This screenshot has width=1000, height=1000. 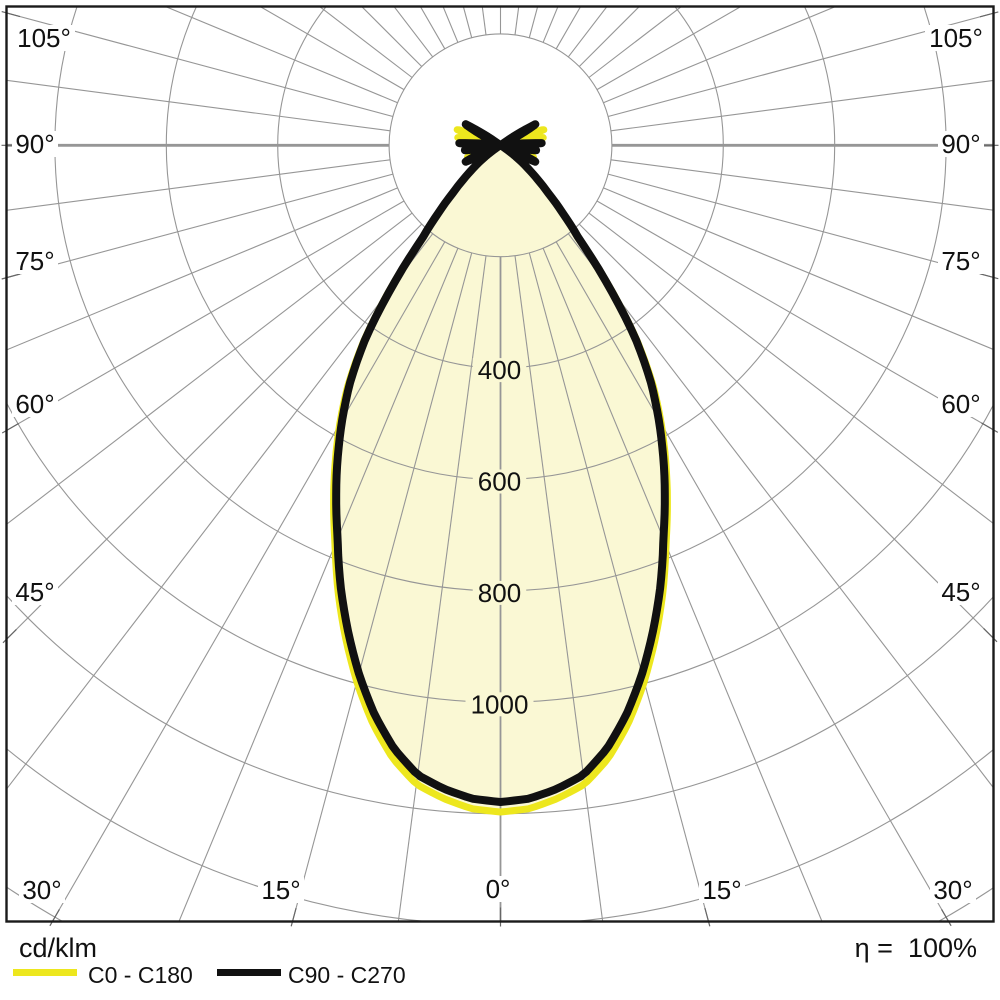 I want to click on ring-value-label: 400, so click(x=499, y=370).